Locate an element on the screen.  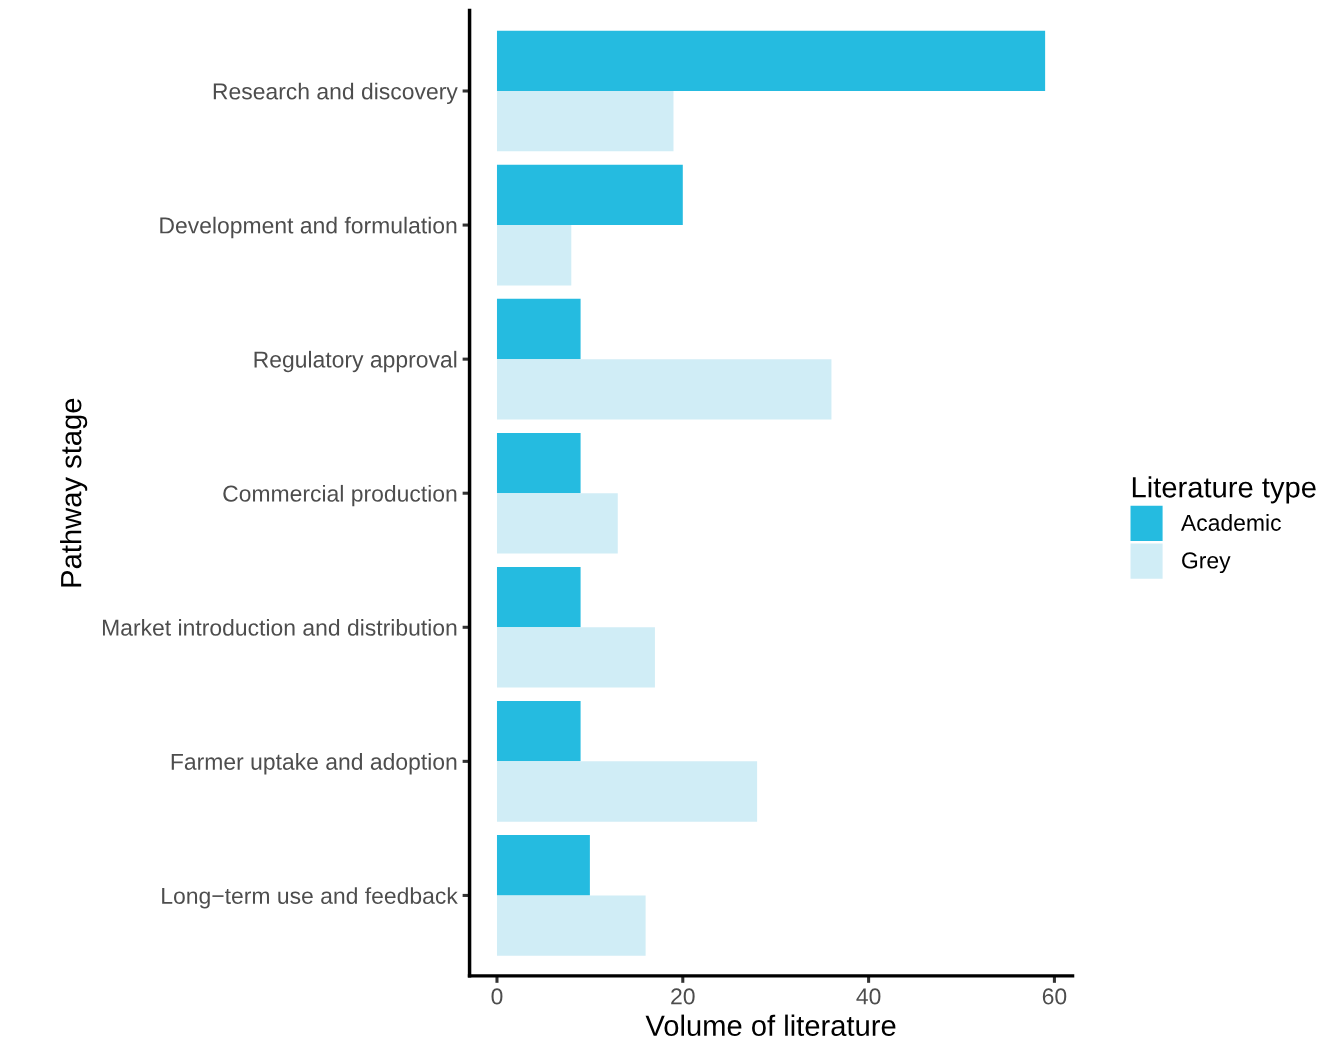
x-tick-label: 0 is located at coordinates (497, 996).